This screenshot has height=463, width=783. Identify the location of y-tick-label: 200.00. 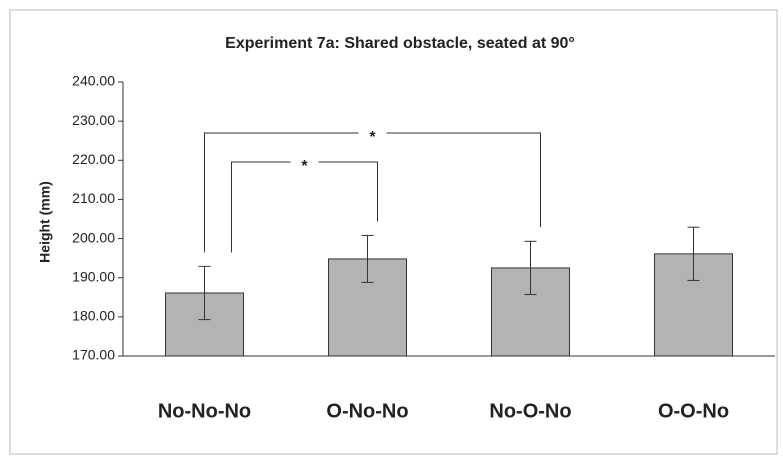
(93, 237).